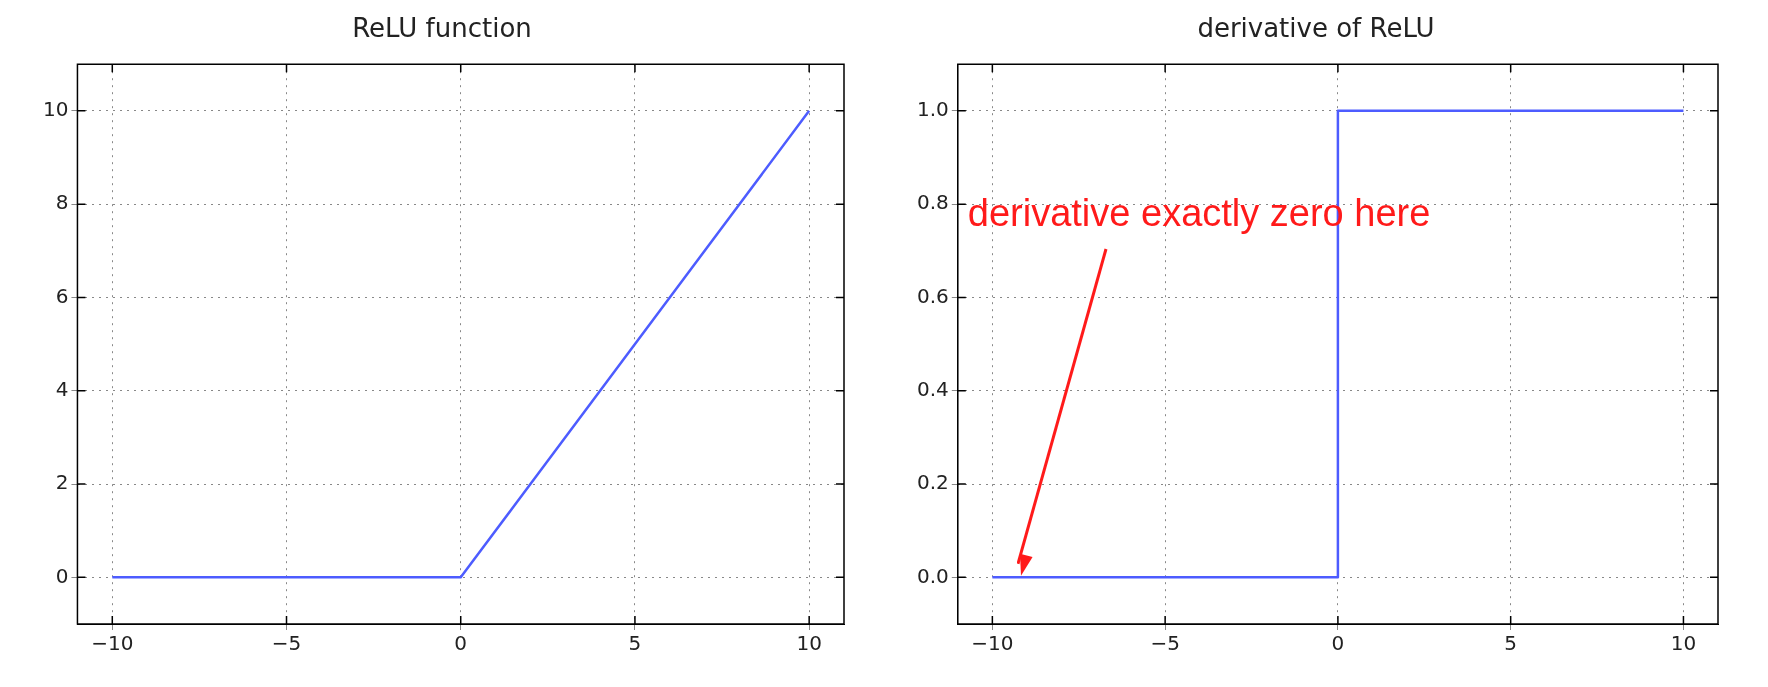 This screenshot has width=1768, height=687. Describe the element at coordinates (56, 109) in the screenshot. I see `y-tick-label: 10` at that location.